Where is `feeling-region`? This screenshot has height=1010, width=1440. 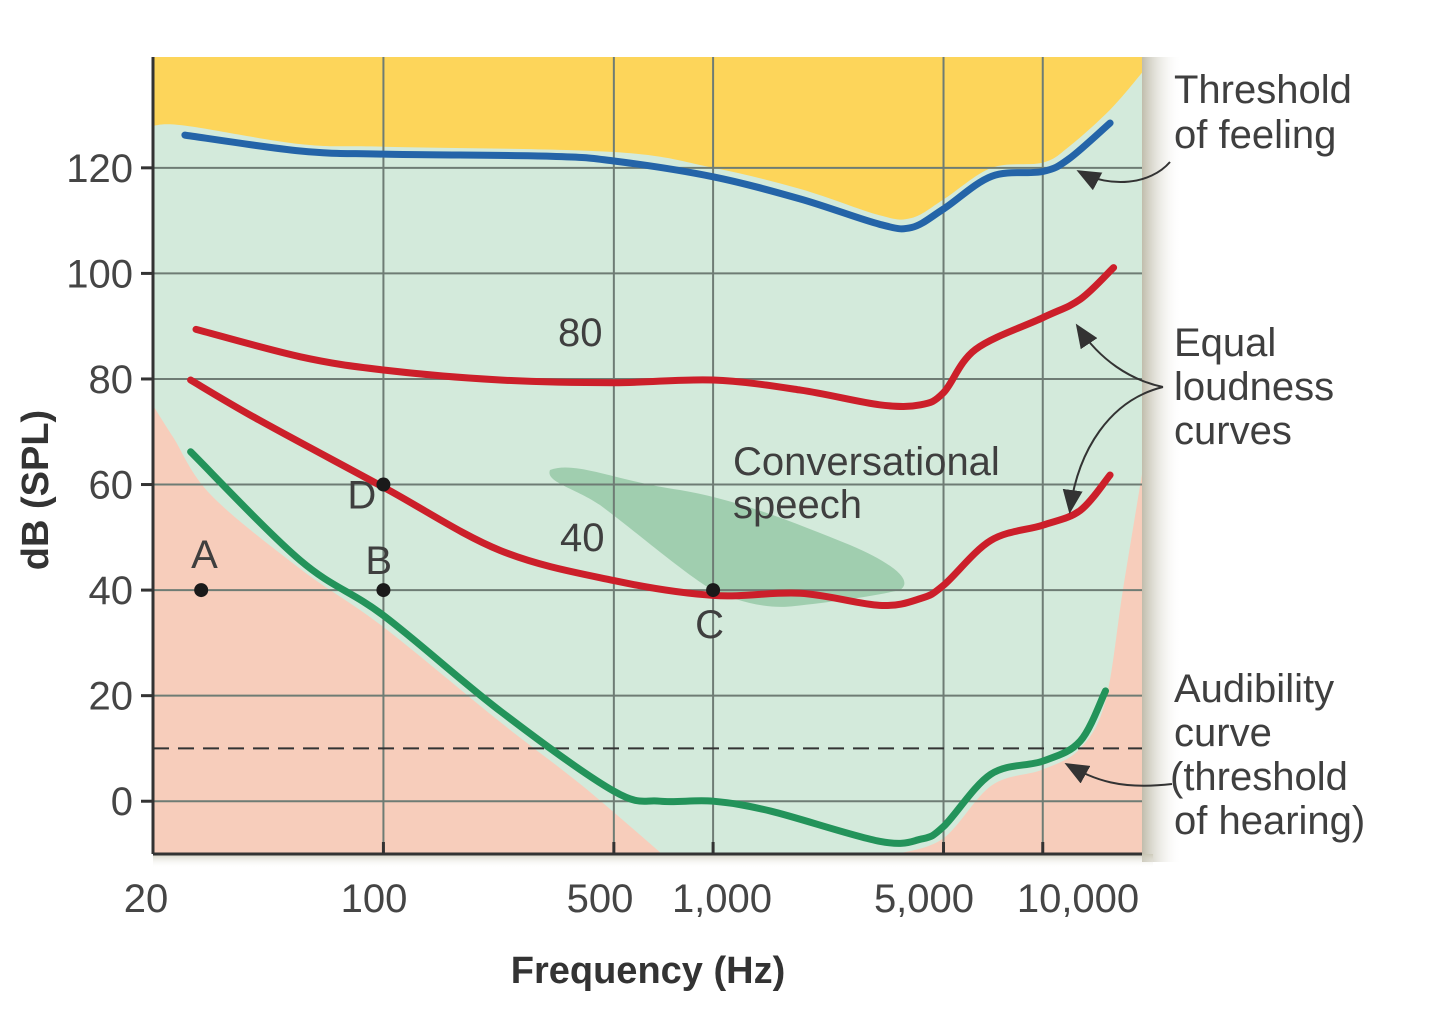
feeling-region is located at coordinates (647, 138).